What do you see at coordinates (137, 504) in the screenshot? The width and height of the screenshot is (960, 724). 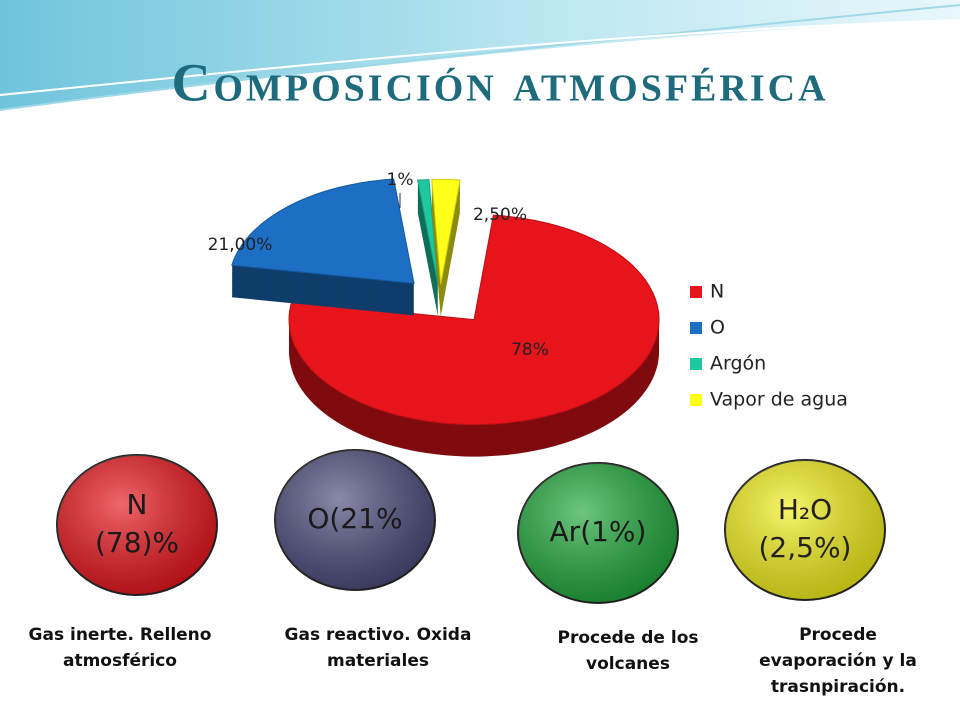 I see `bubble-text: N` at bounding box center [137, 504].